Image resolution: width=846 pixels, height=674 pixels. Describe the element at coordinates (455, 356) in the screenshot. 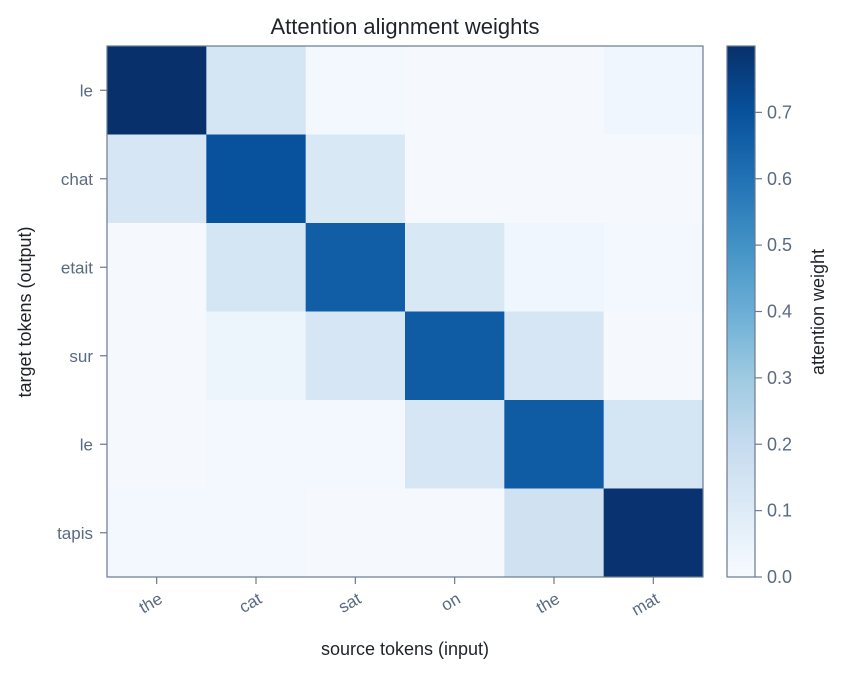

I see `heatmap-cell-r3-c3` at that location.